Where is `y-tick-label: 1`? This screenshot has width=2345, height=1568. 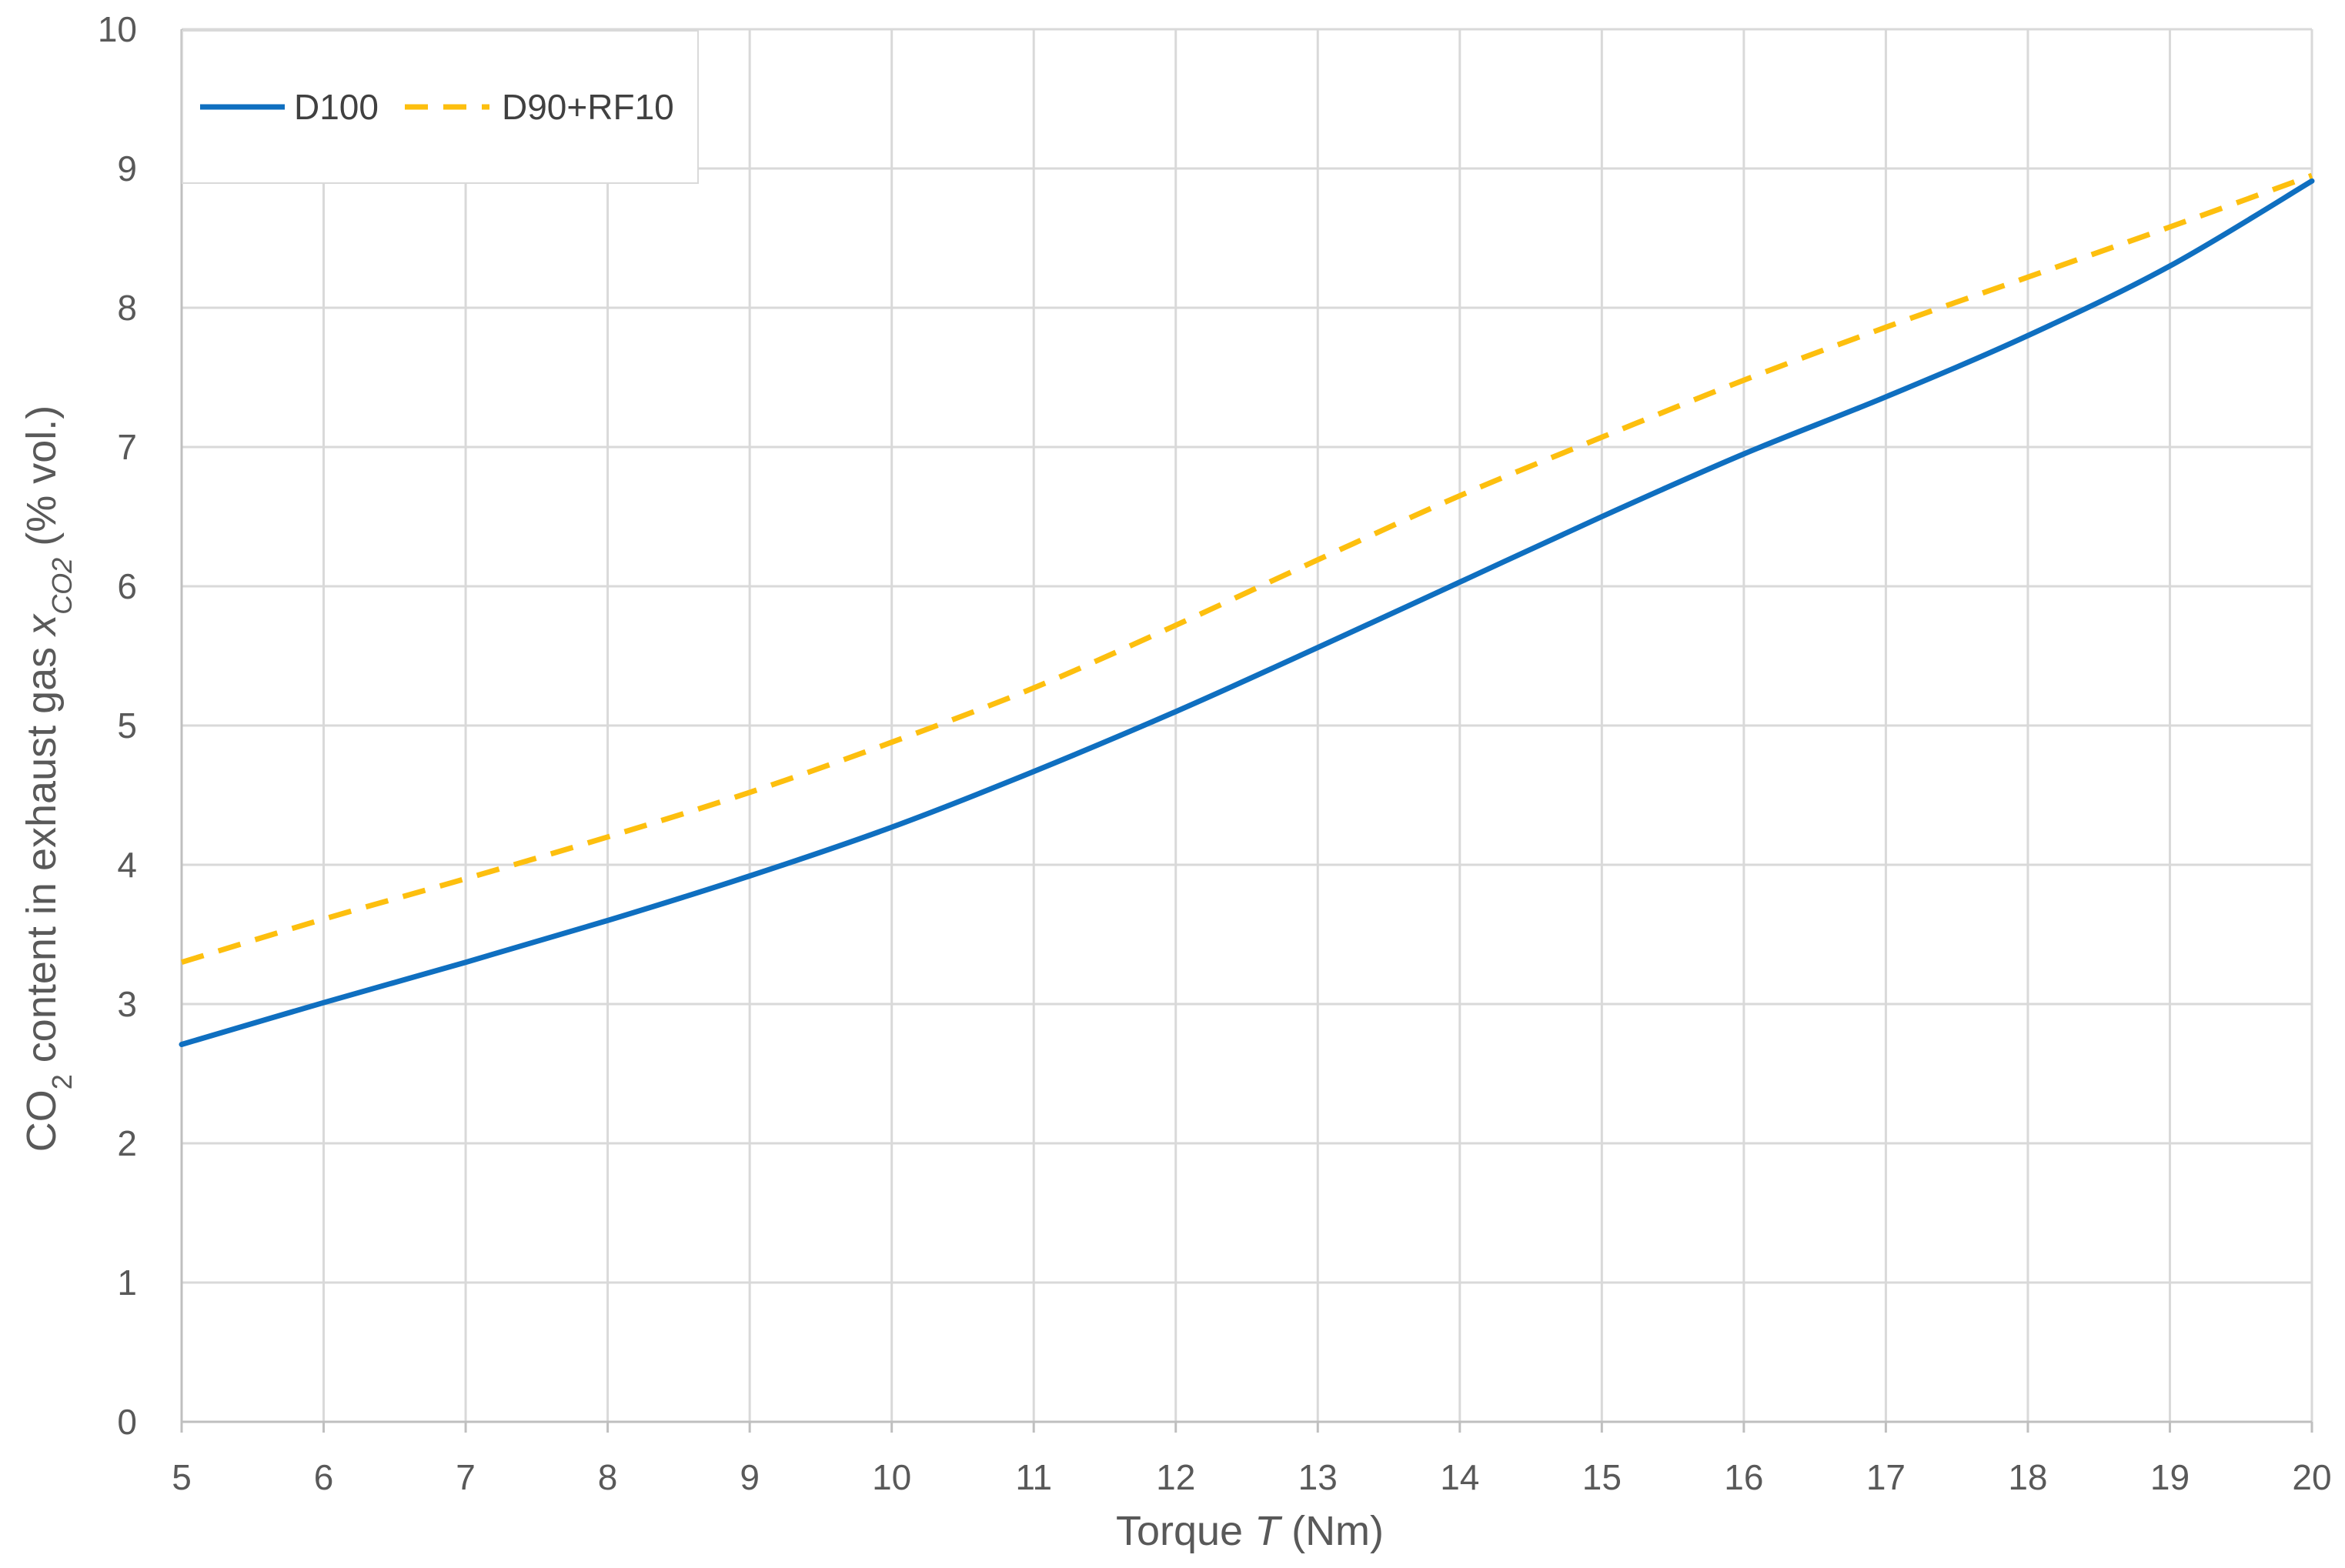 y-tick-label: 1 is located at coordinates (127, 1283).